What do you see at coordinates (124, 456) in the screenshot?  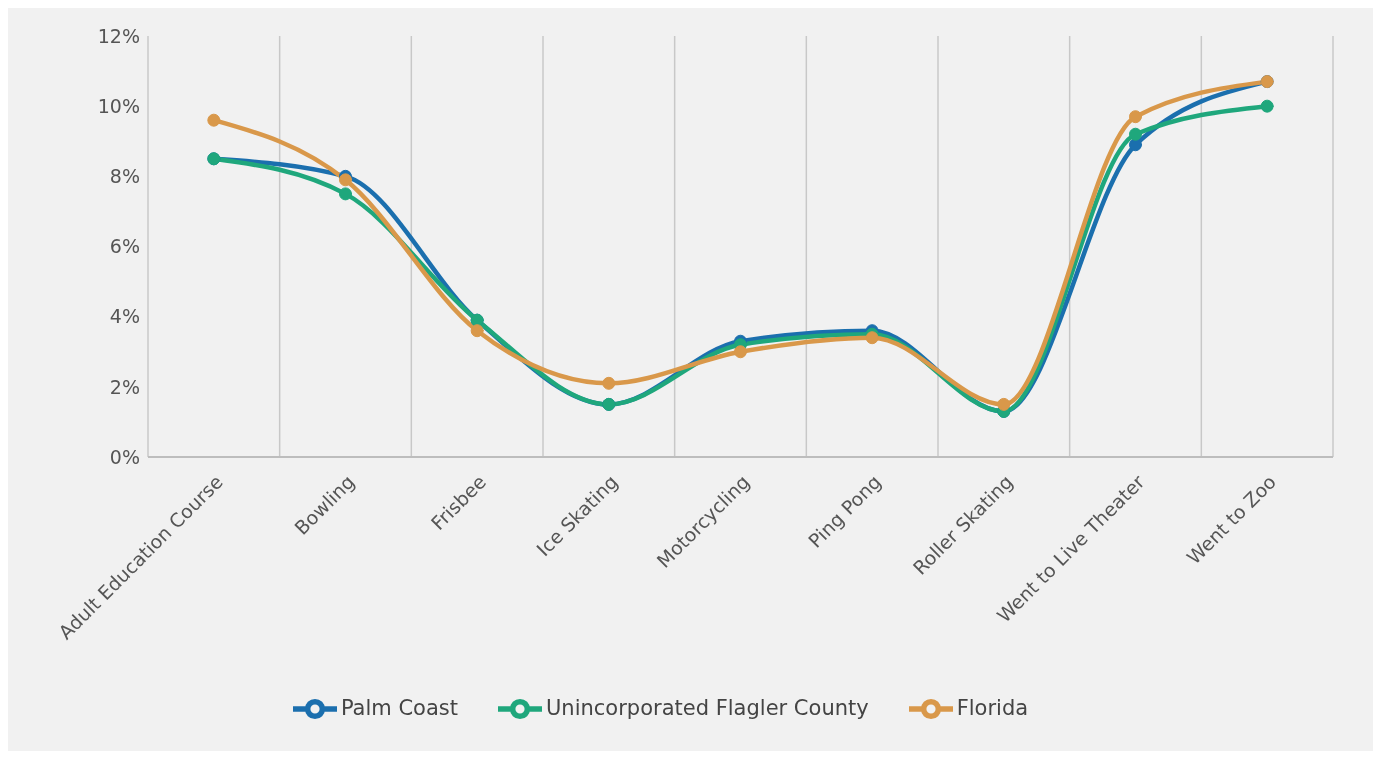 I see `y-tick-label: 0%` at bounding box center [124, 456].